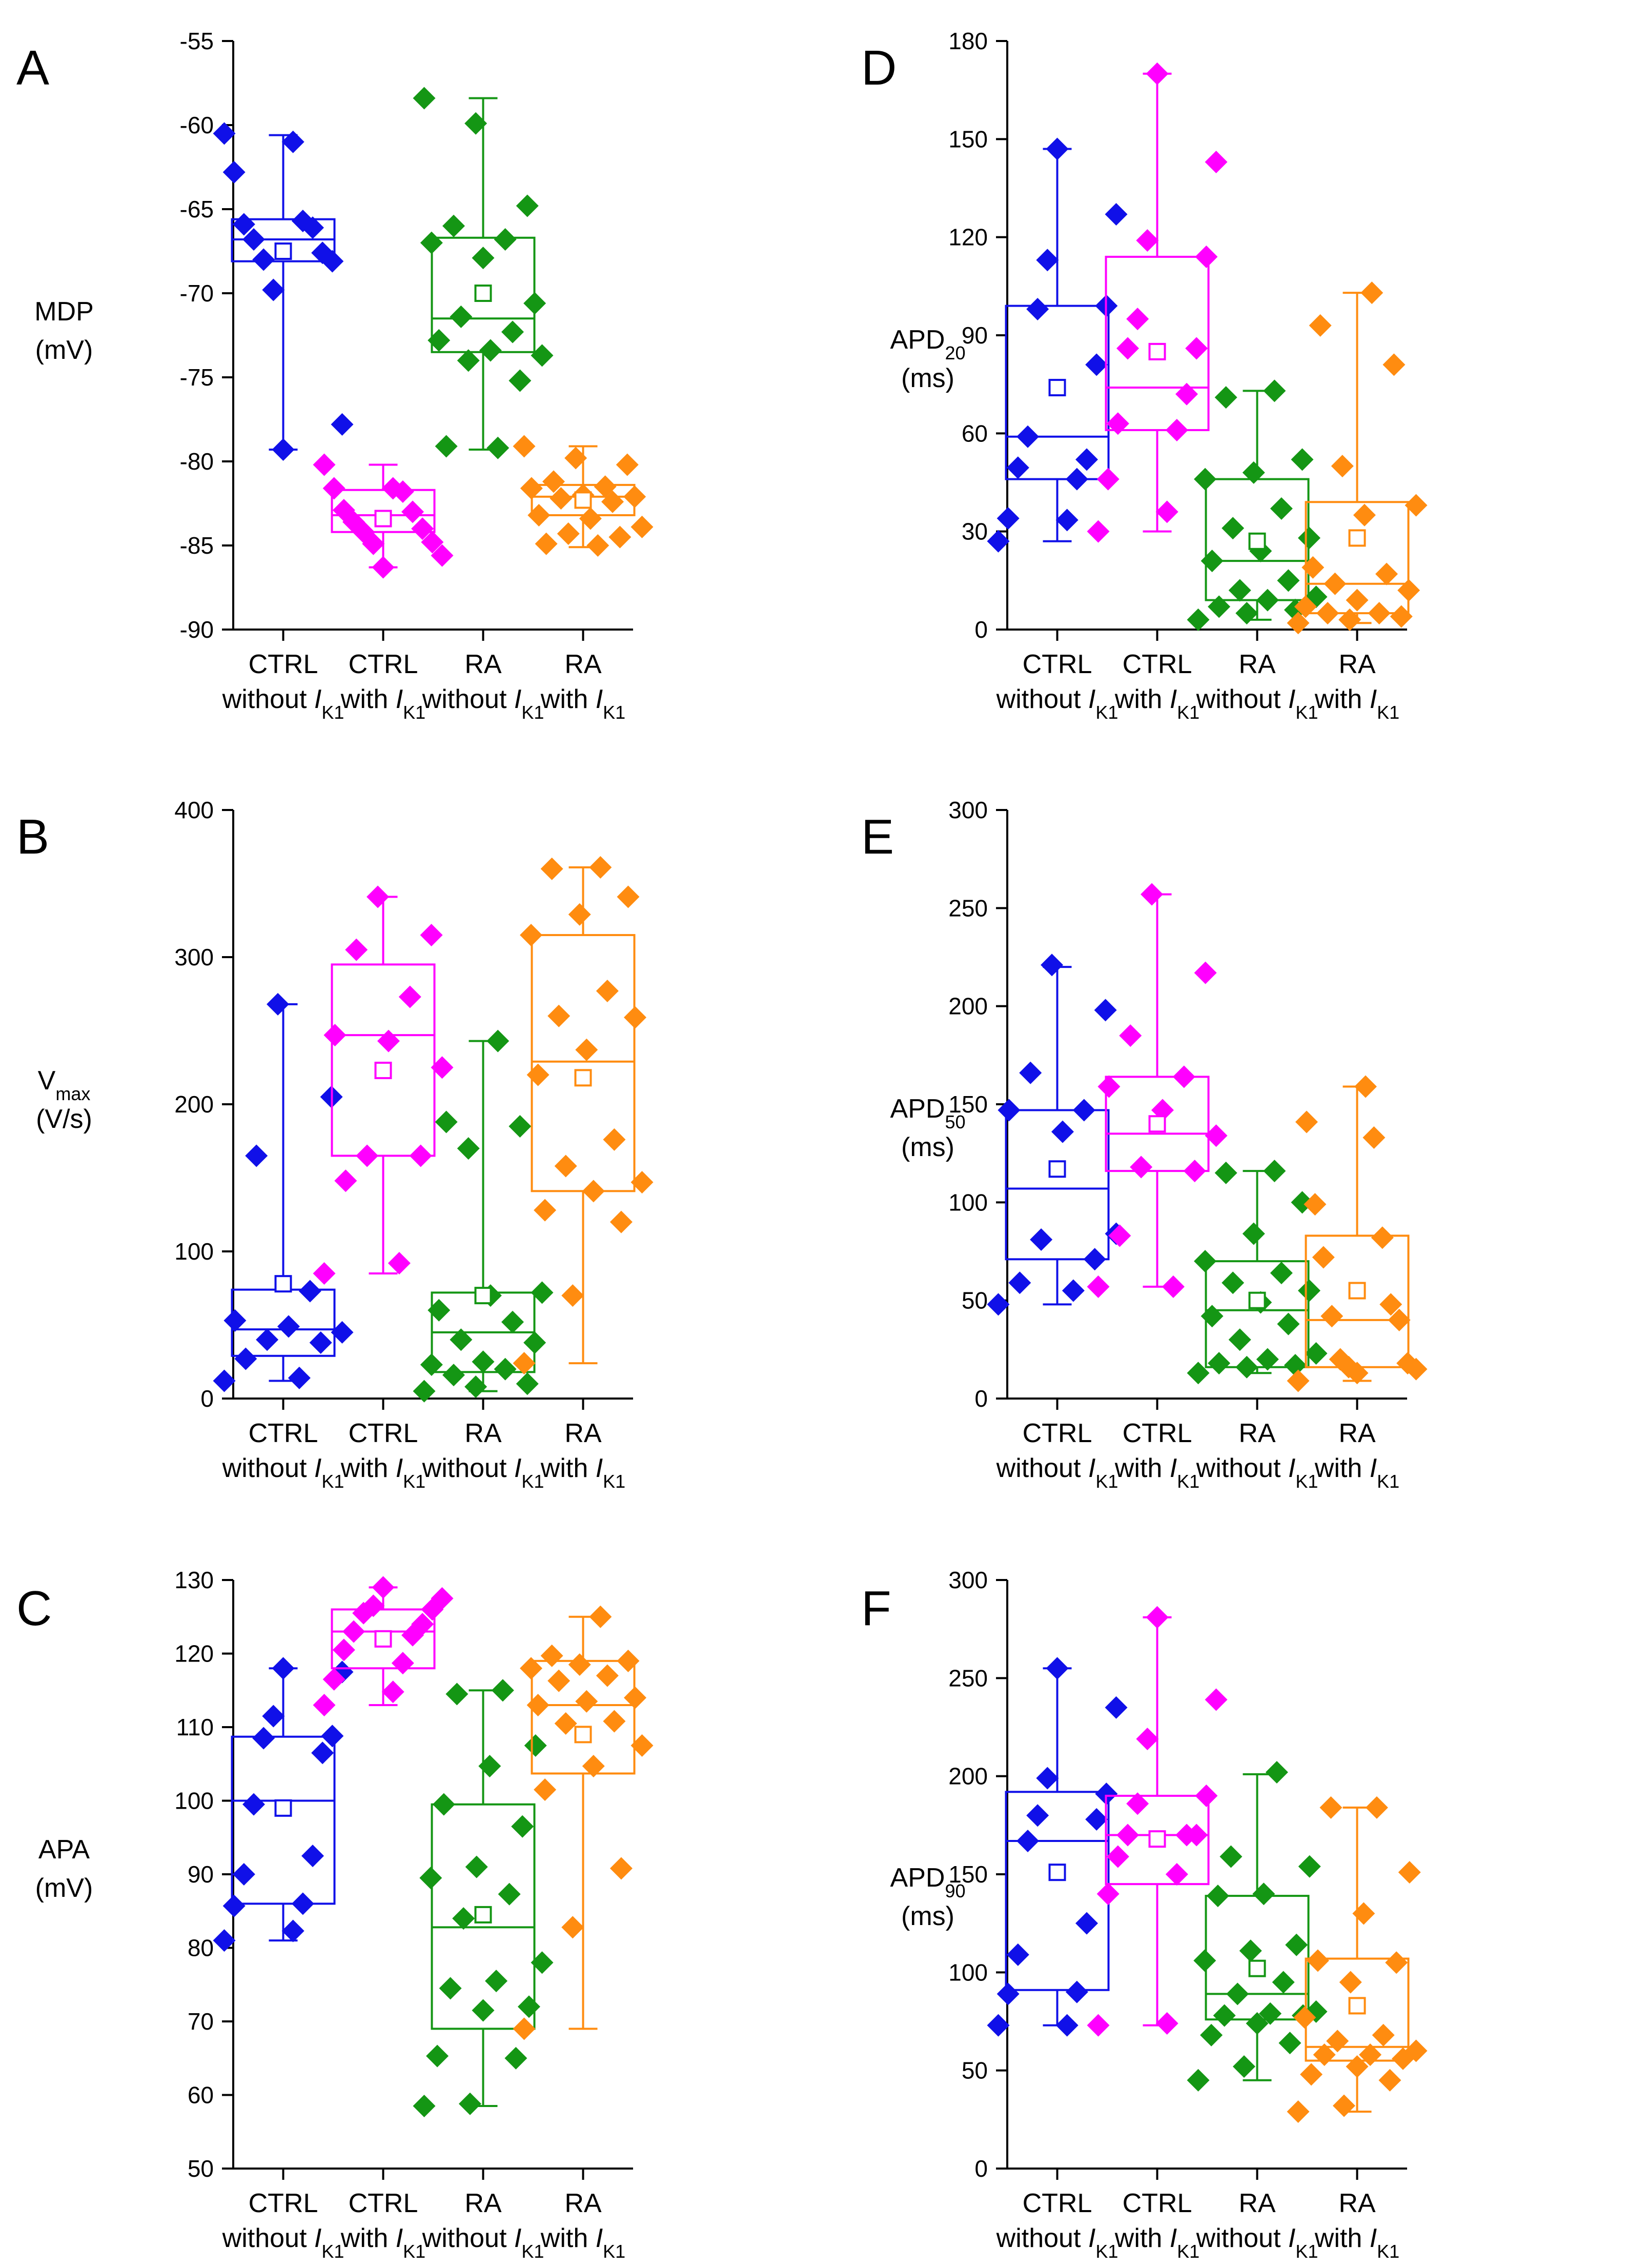 Image resolution: width=1647 pixels, height=2268 pixels. Describe the element at coordinates (917, 1878) in the screenshot. I see `y-axis-label-main: APD` at that location.